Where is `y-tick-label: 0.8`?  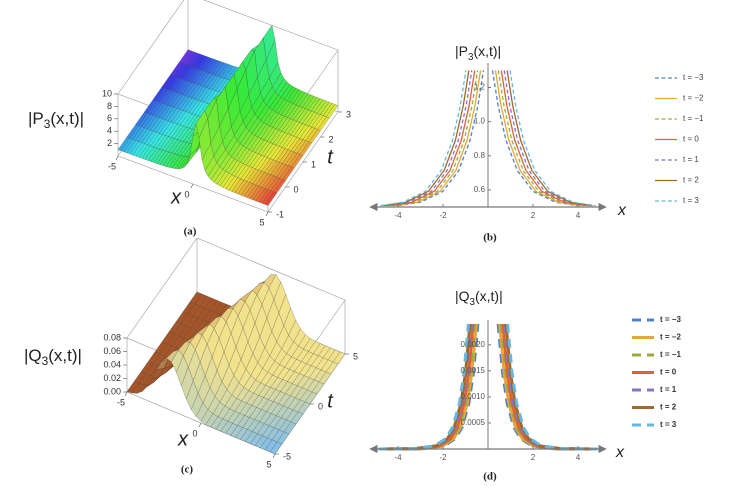
y-tick-label: 0.8 is located at coordinates (480, 155).